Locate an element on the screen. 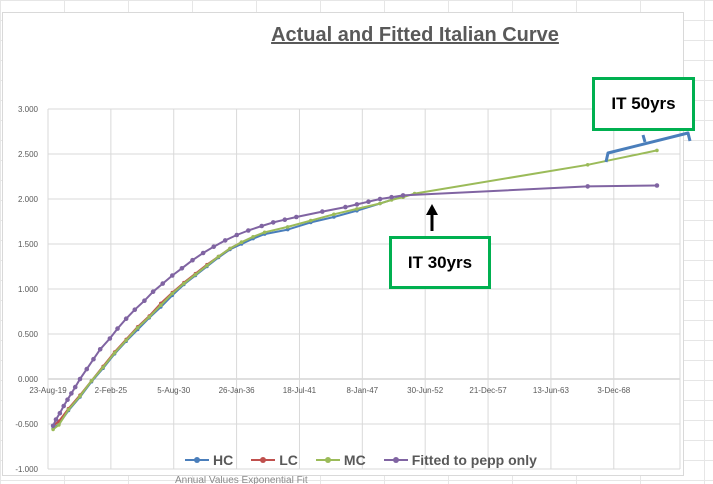  legend-swatch-hc is located at coordinates (197, 460).